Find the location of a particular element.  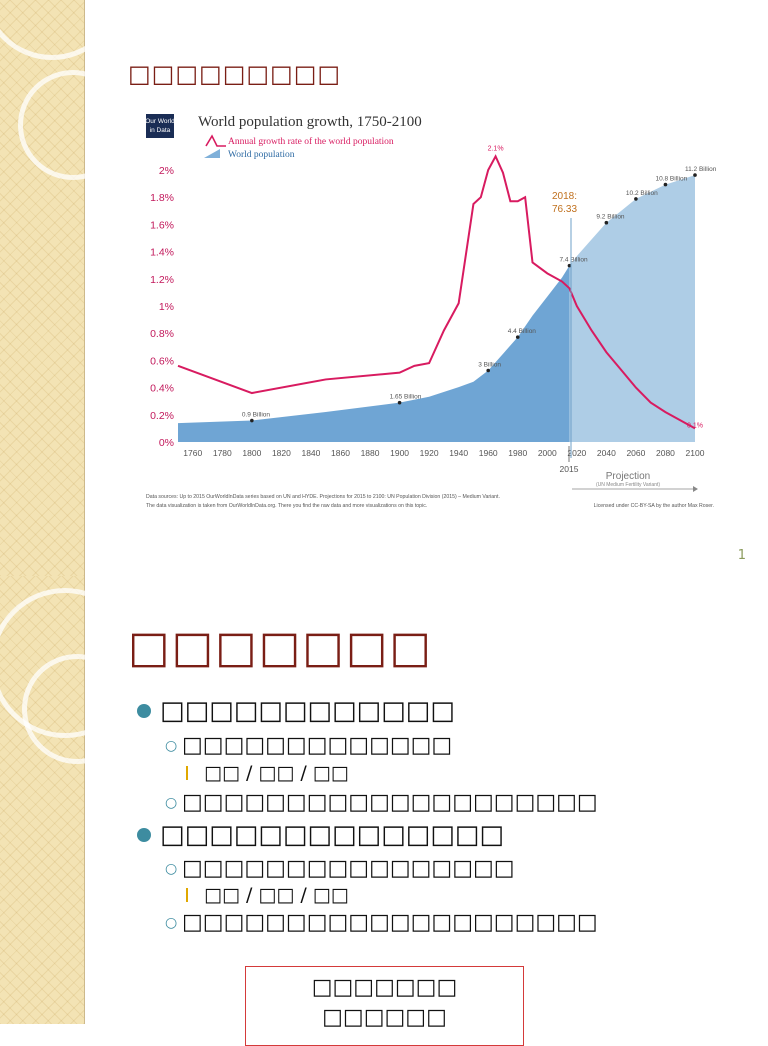

x-tick-label: 1800 is located at coordinates (251, 453).